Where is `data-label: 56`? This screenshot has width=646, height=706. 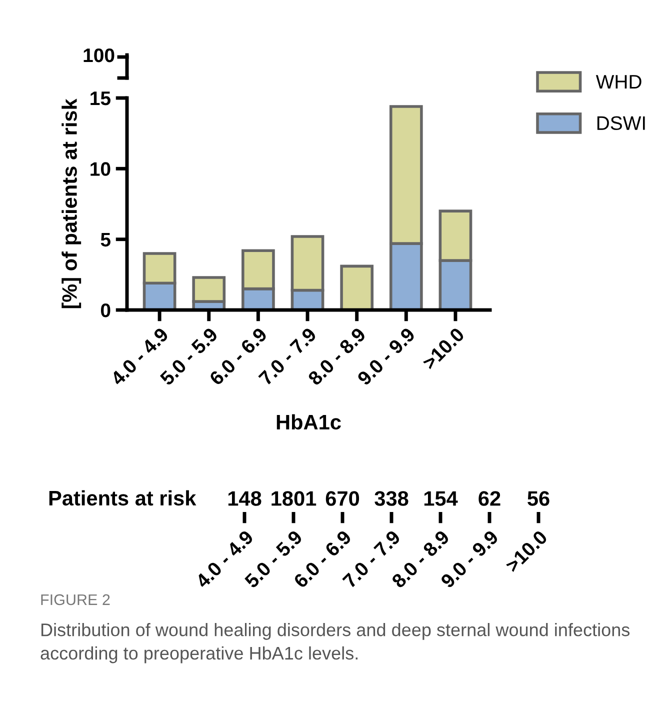
data-label: 56 is located at coordinates (539, 498).